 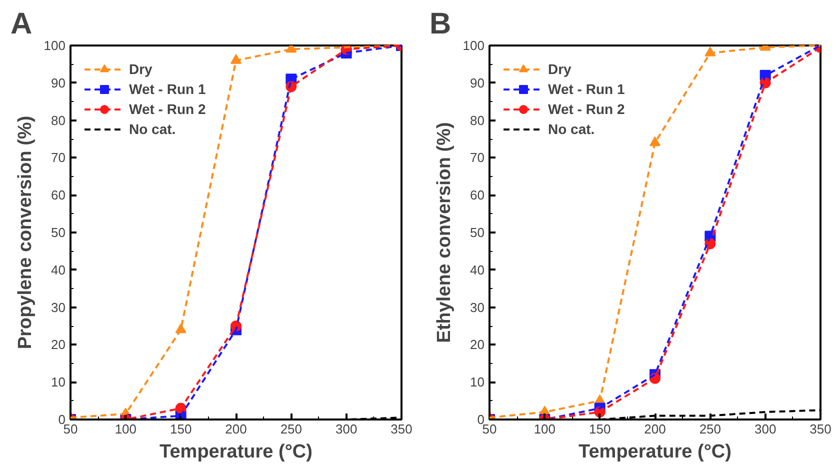 What do you see at coordinates (441, 24) in the screenshot?
I see `chart-title: B` at bounding box center [441, 24].